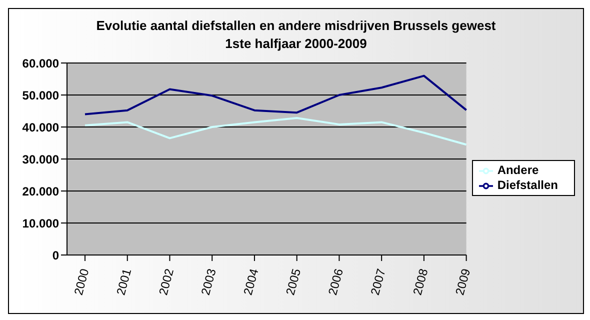 The width and height of the screenshot is (590, 320). I want to click on x-tick-label: 2006, so click(336, 281).